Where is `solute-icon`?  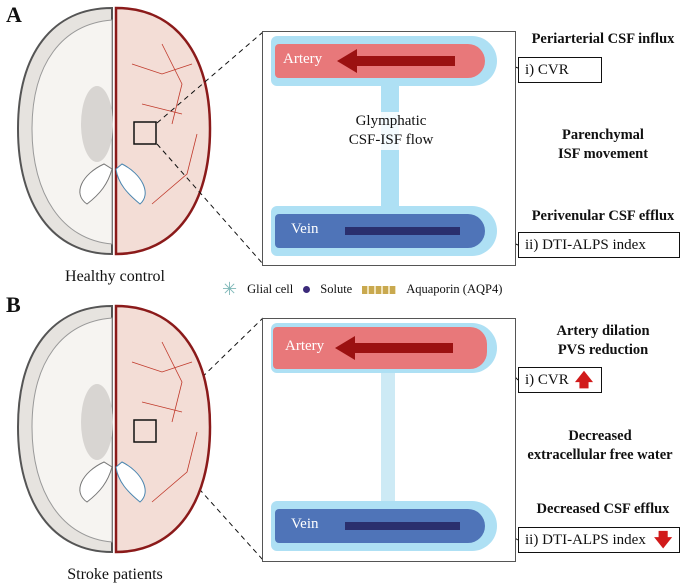
solute-icon is located at coordinates (307, 289).